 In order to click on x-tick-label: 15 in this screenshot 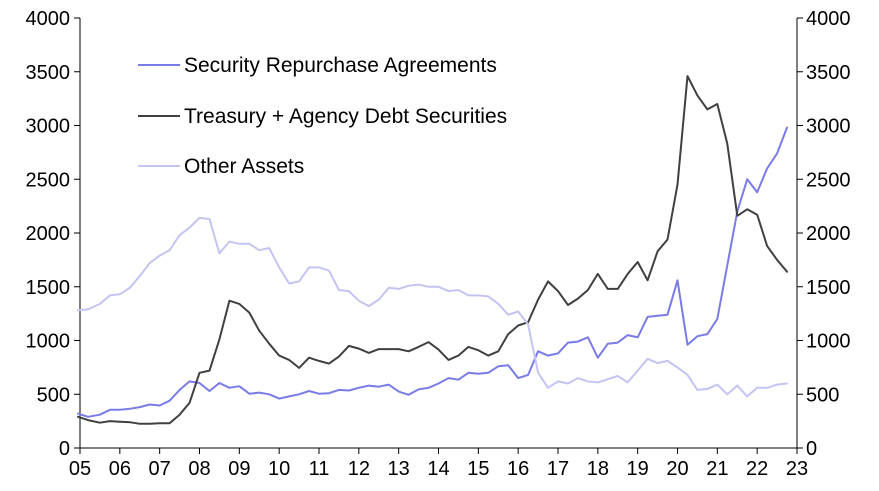, I will do `click(478, 469)`.